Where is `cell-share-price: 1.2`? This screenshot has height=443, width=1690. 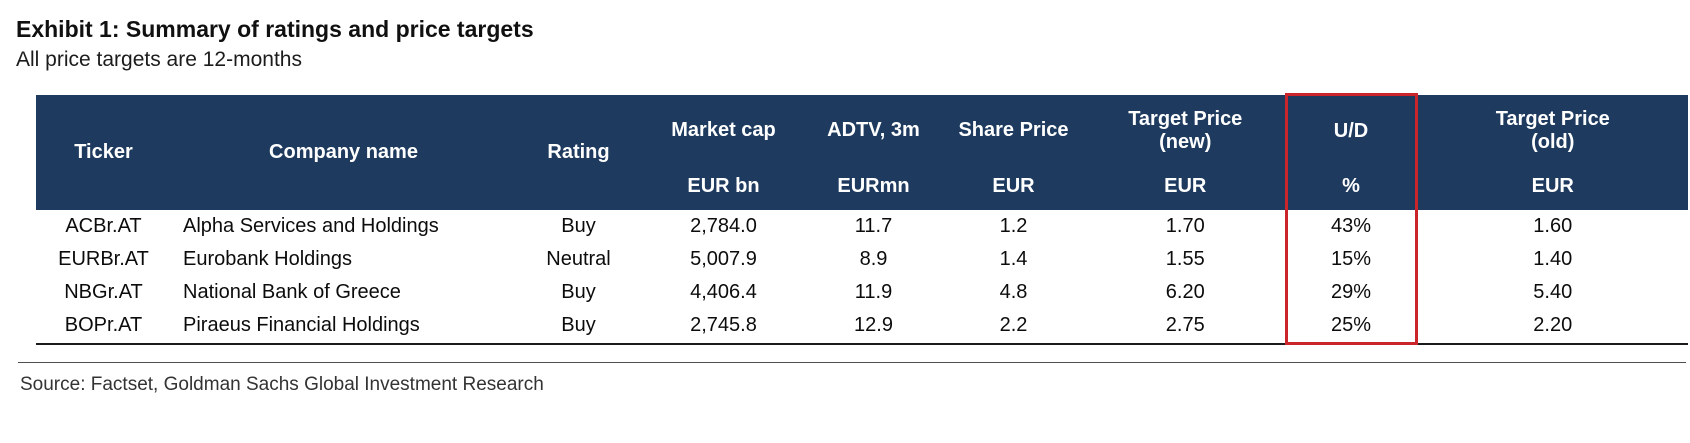 cell-share-price: 1.2 is located at coordinates (1013, 226).